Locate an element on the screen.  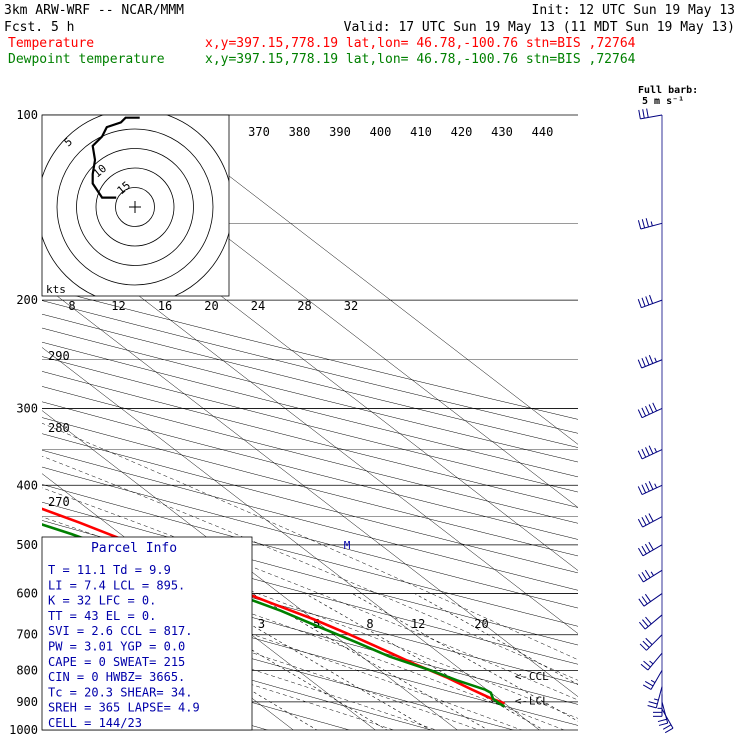
hodograph-ring is located at coordinates (135, 207).